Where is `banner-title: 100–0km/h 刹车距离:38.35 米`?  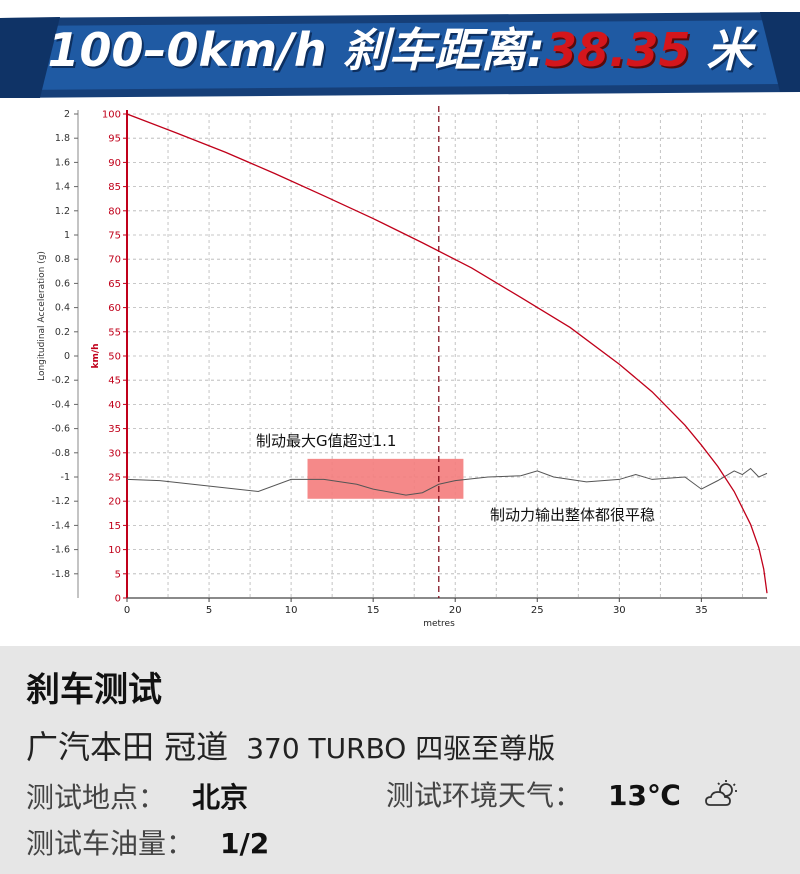 banner-title: 100–0km/h 刹车距离:38.35 米 is located at coordinates (400, 50).